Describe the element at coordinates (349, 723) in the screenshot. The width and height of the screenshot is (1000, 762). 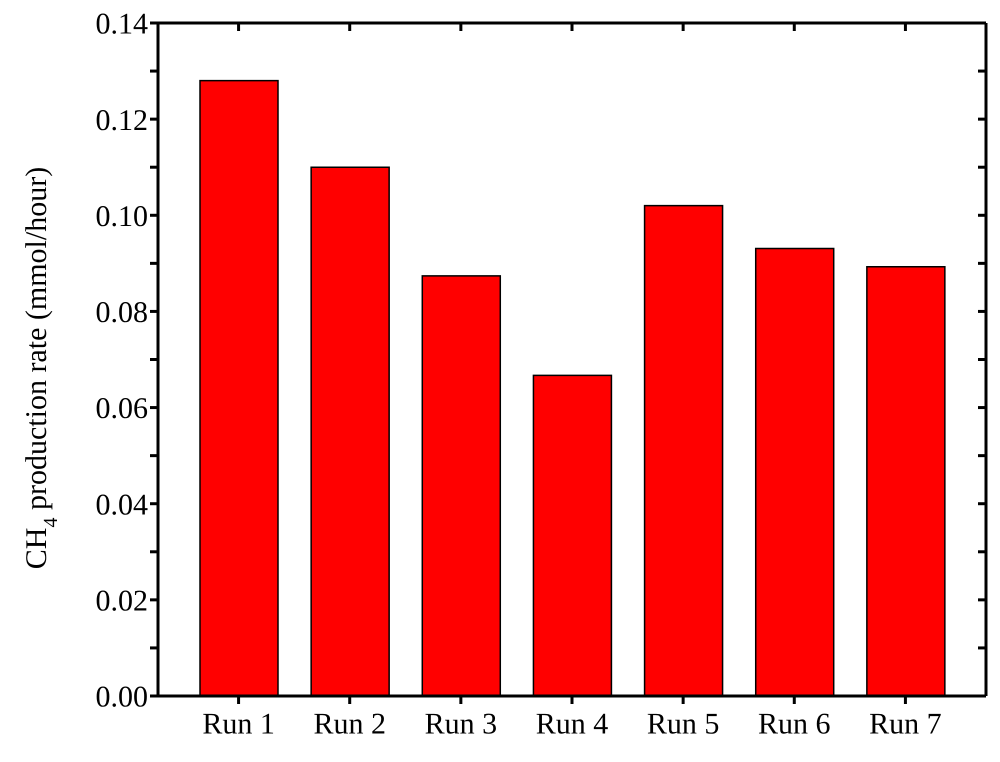
I see `x-tick-label: Run 2` at that location.